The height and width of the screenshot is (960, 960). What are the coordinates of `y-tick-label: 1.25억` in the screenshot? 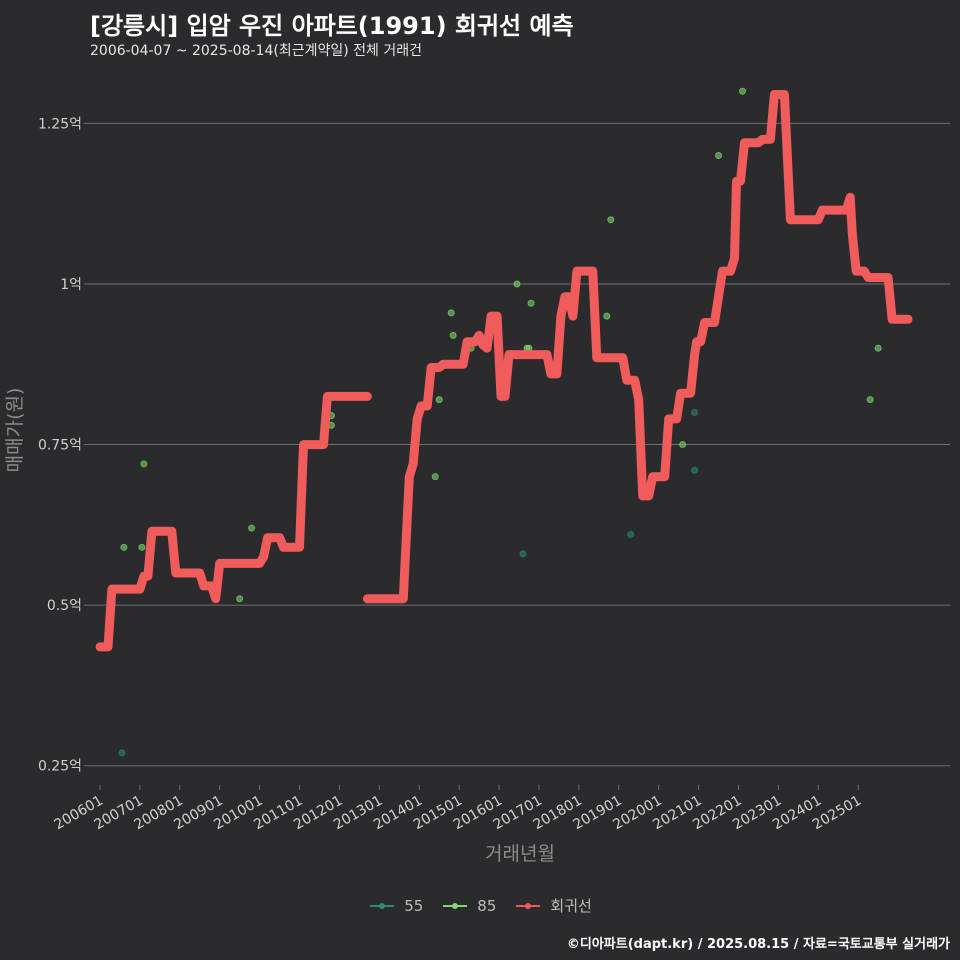 It's located at (60, 124).